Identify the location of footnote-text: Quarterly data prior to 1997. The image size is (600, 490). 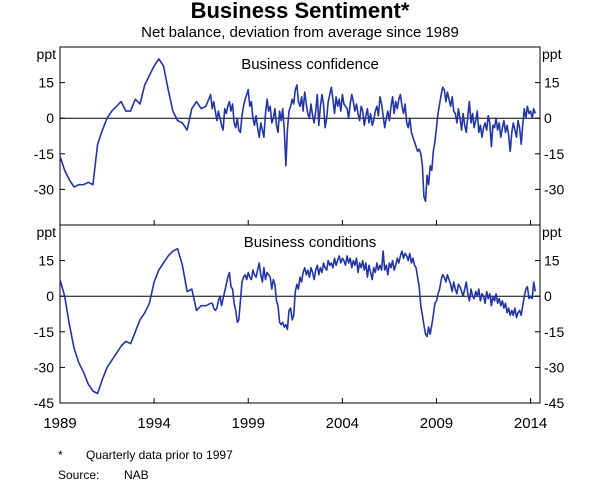
(159, 455).